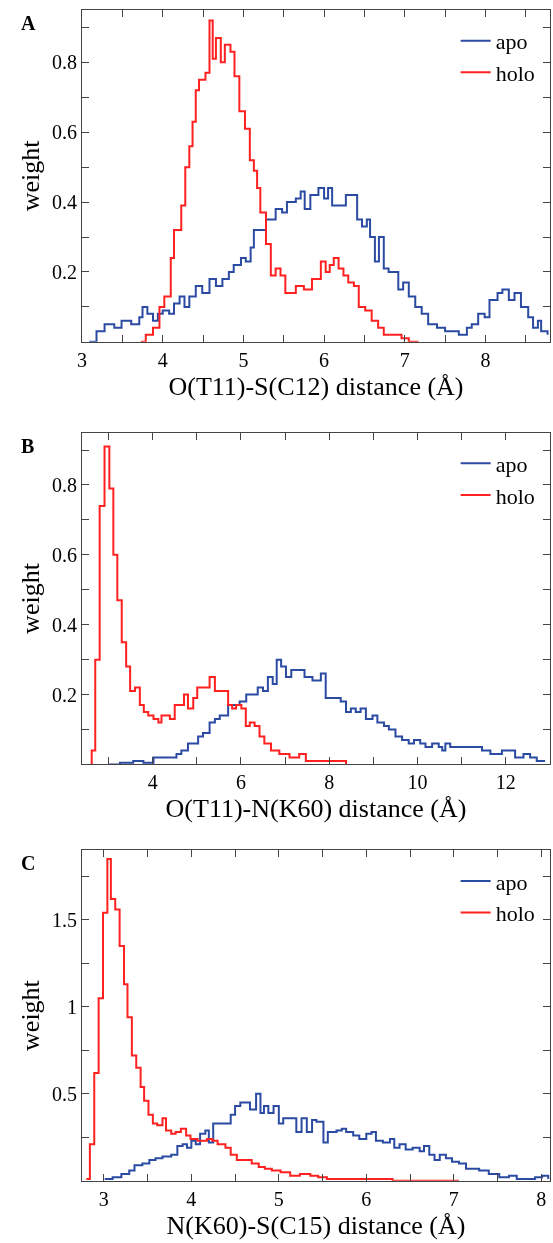 The width and height of the screenshot is (553, 1243). I want to click on text: C, so click(28, 863).